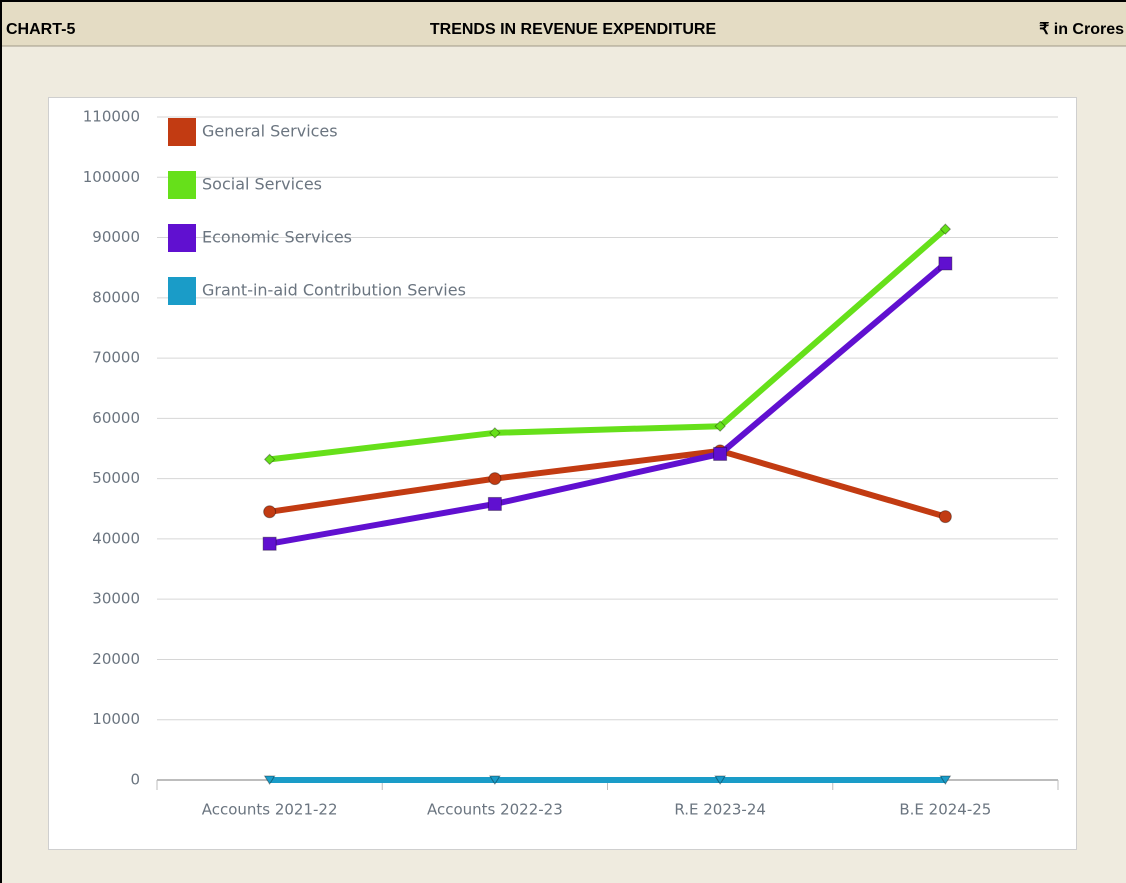 The image size is (1126, 883). I want to click on chart-label: CHART-5, so click(40, 29).